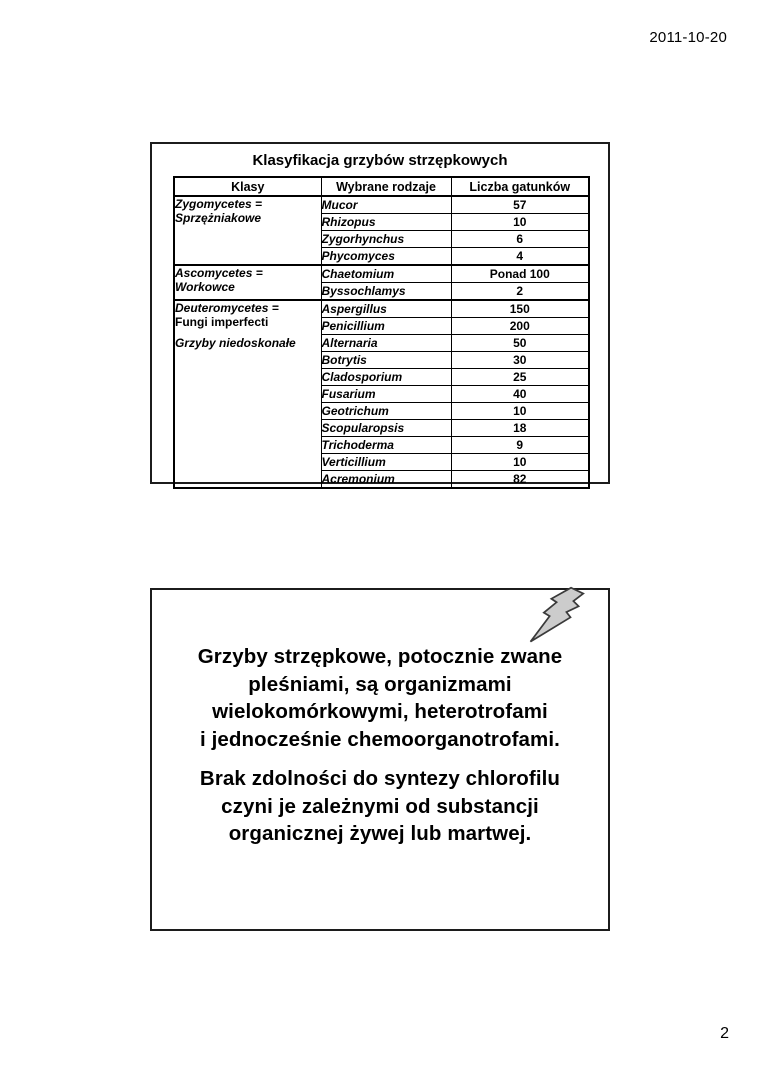  What do you see at coordinates (520, 428) in the screenshot?
I see `count-cell: 18` at bounding box center [520, 428].